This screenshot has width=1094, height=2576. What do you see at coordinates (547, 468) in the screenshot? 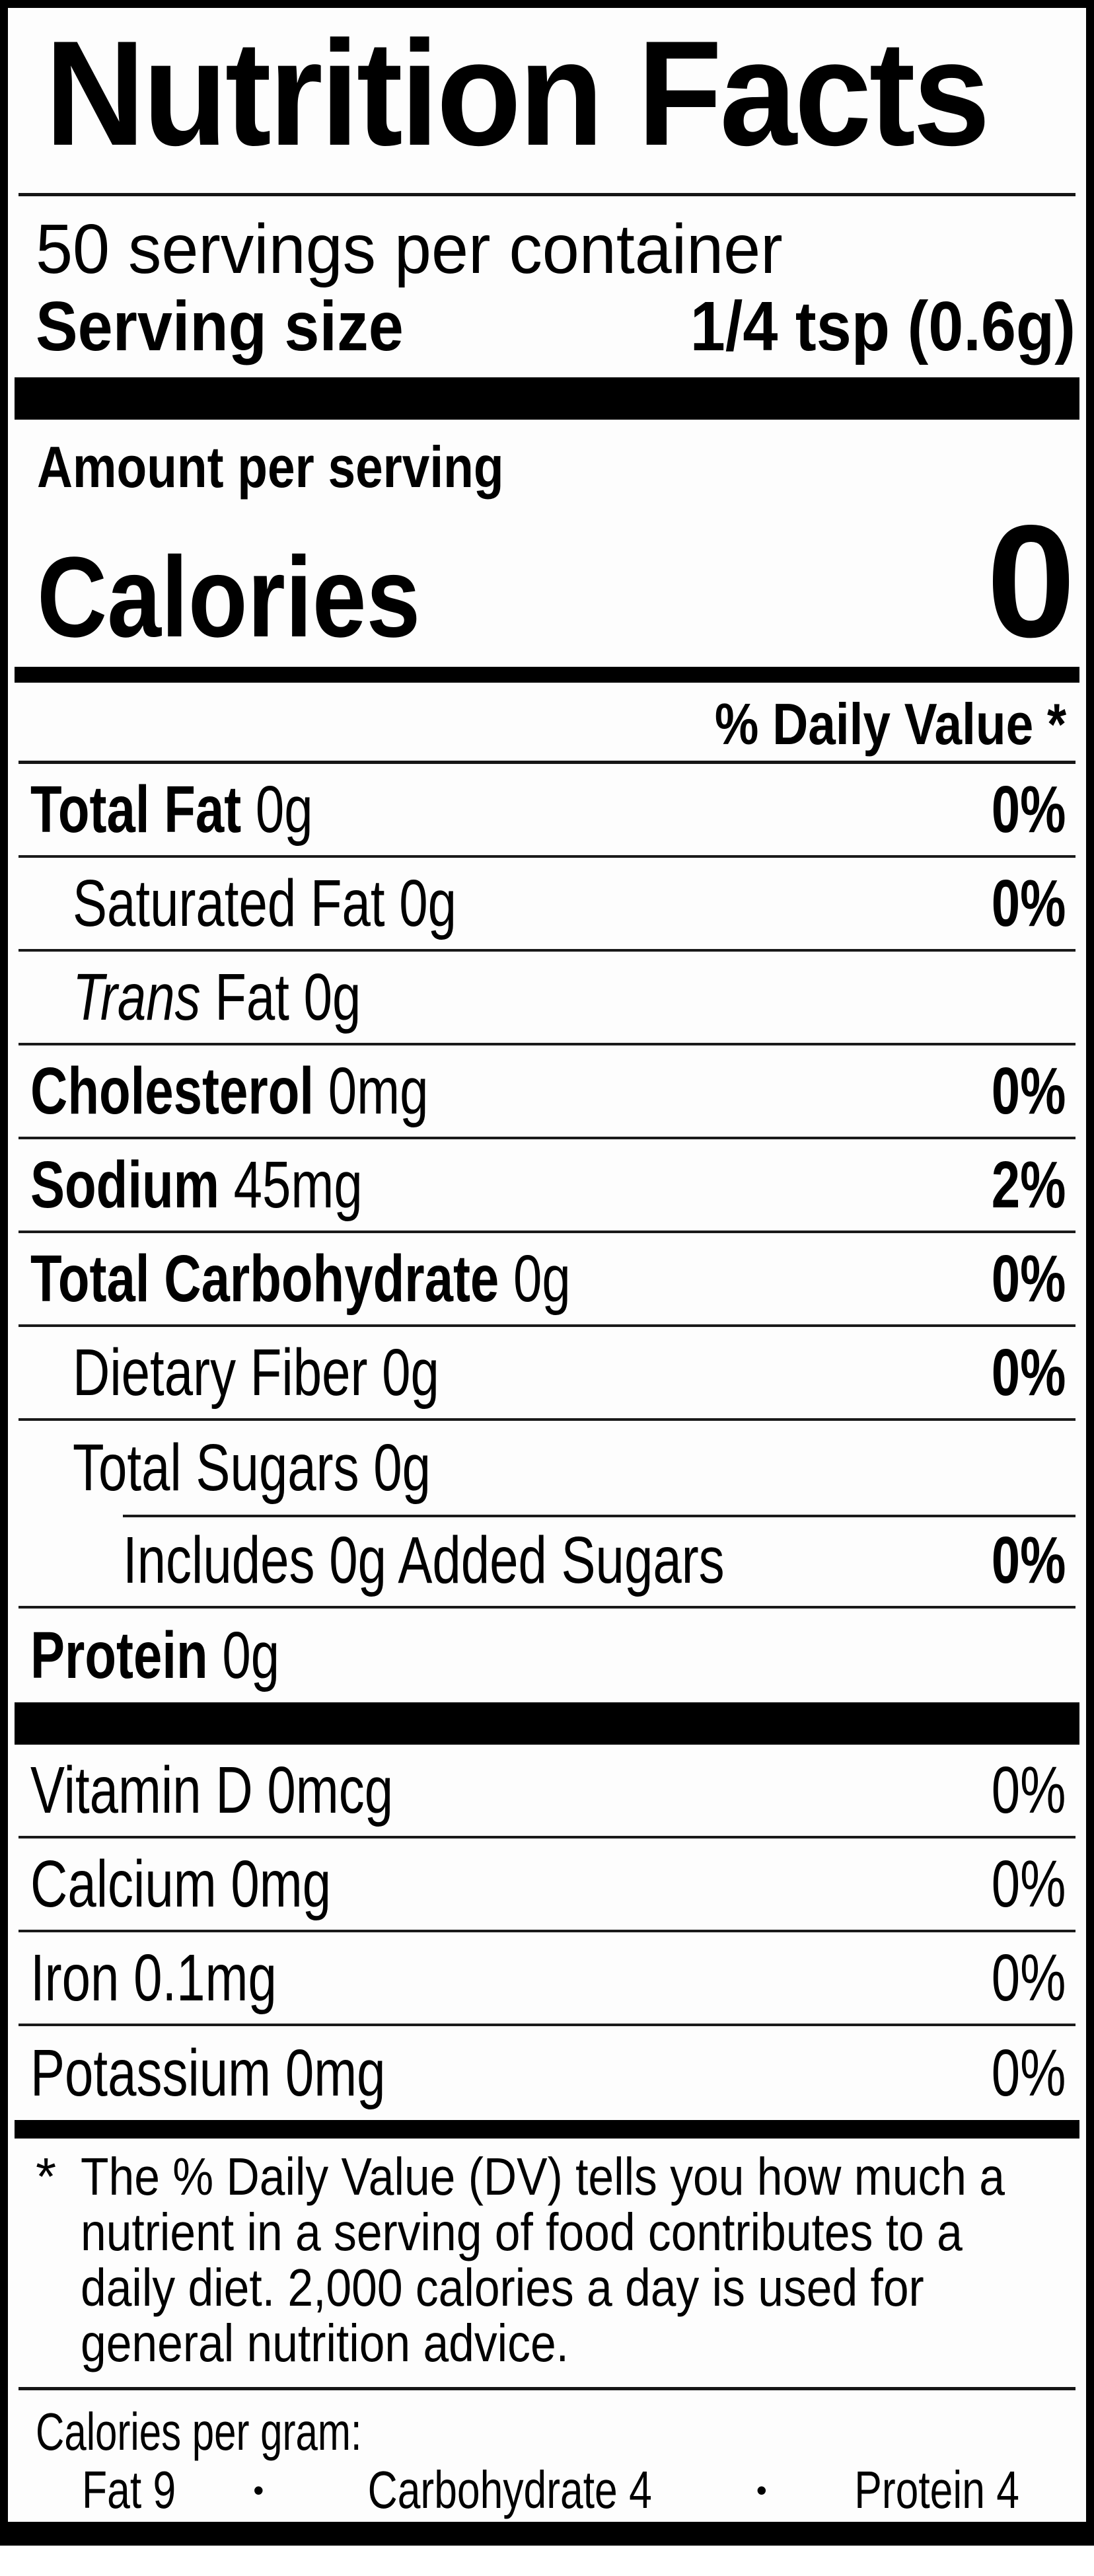
I see `amount-per-serving: Amount per serving` at bounding box center [547, 468].